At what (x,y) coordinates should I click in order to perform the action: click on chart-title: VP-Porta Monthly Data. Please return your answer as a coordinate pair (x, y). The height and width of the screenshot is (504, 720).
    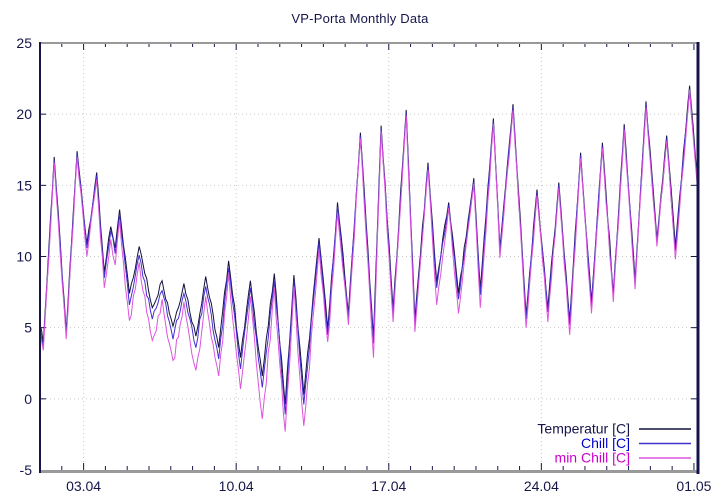
    Looking at the image, I should click on (360, 18).